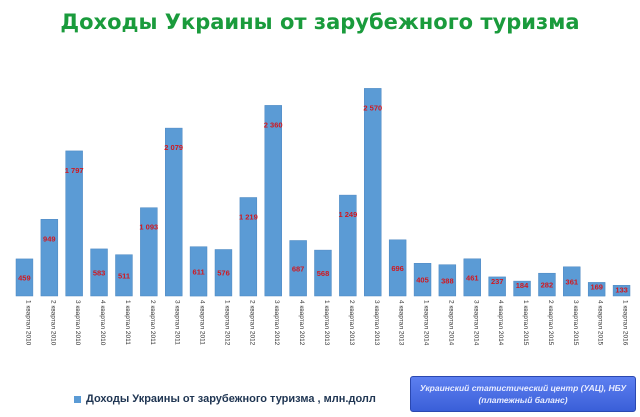 This screenshot has width=640, height=417. What do you see at coordinates (575, 323) in the screenshot?
I see `x-tick-label-23: 3 квартал 2015` at bounding box center [575, 323].